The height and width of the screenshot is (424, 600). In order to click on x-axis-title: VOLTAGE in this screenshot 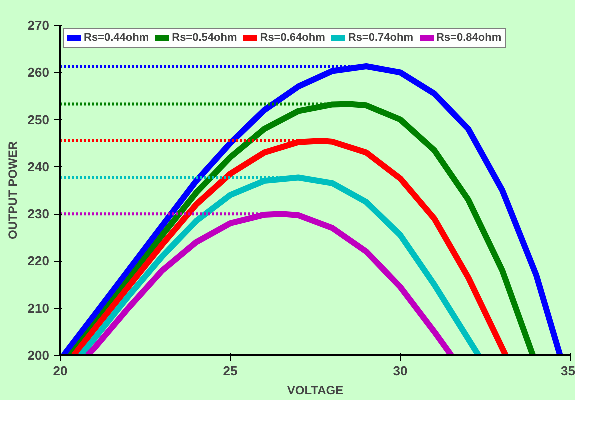, I will do `click(315, 391)`.